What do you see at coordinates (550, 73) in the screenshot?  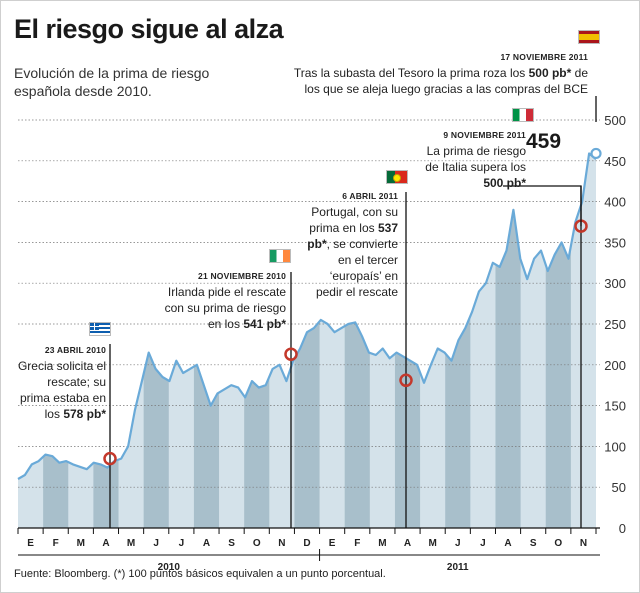 I see `annotation-espana-value: 500 pb*` at bounding box center [550, 73].